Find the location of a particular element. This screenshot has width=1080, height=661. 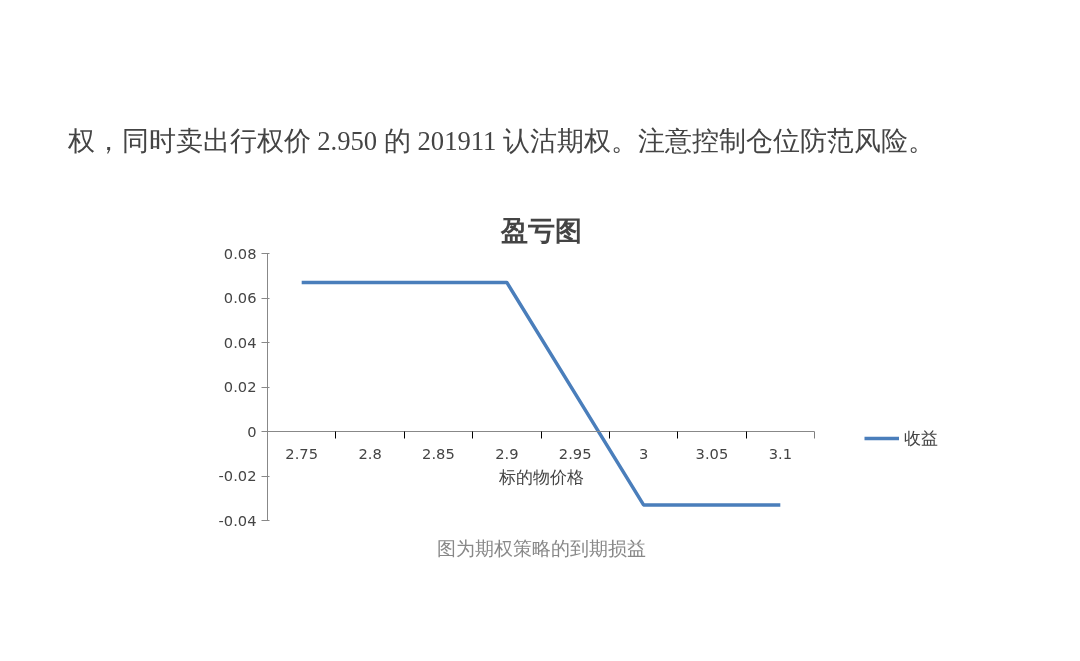

text: 权，同时卖出行权价 2.950 的 201911 认沽期权。注意控制仓位防范风险。 is located at coordinates (501, 140).